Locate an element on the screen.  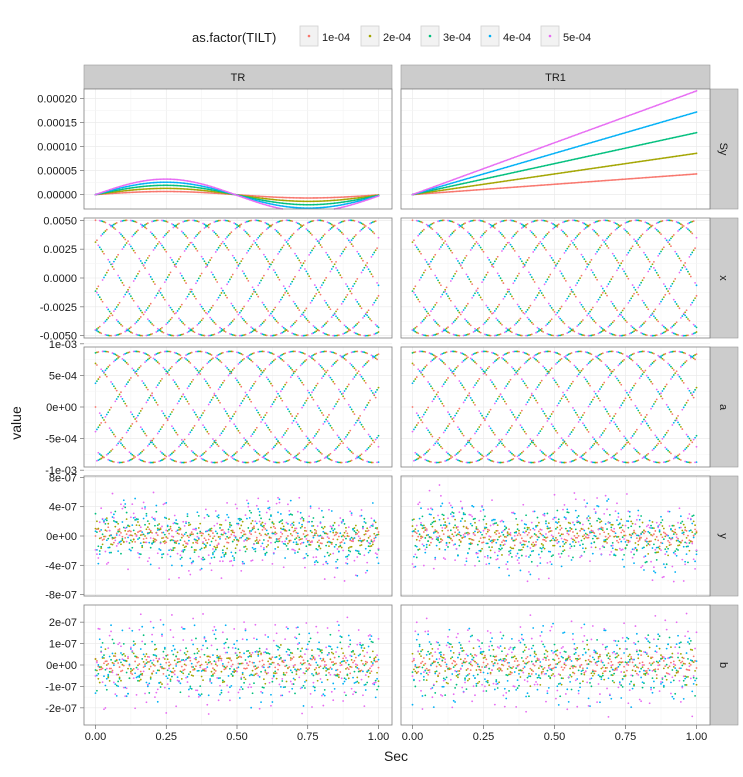
legend-label: 5e-04 is located at coordinates (577, 38).